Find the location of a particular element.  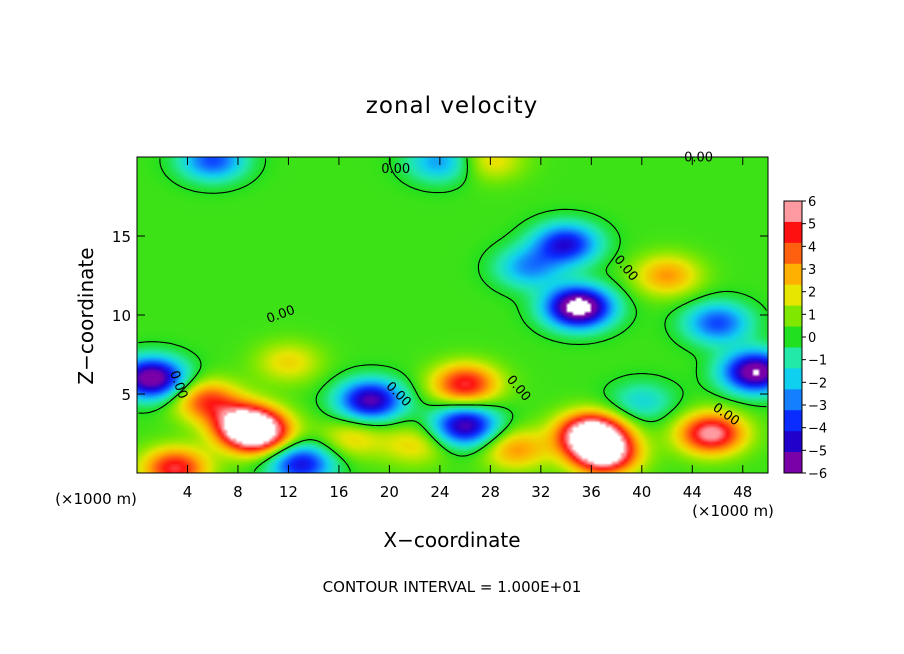

x-tick-label: 16 is located at coordinates (338, 492).